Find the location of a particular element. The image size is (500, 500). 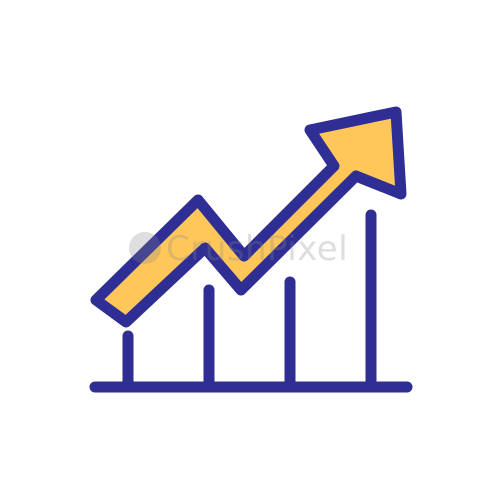

watermark-text: CrushPixel is located at coordinates (257, 249).